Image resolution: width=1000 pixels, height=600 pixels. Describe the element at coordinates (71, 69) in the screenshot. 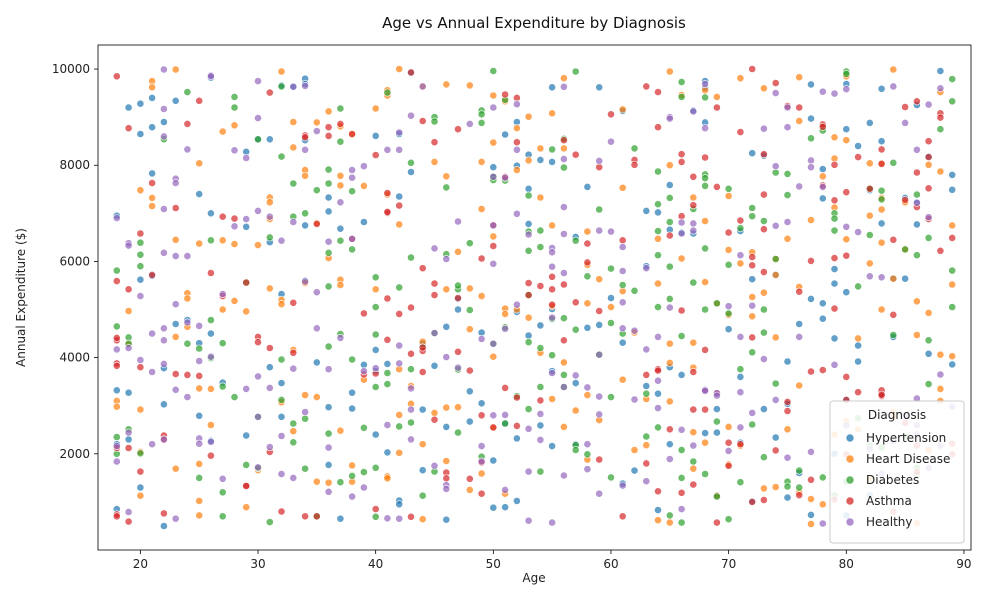

I see `y-tick-label: 10000` at that location.